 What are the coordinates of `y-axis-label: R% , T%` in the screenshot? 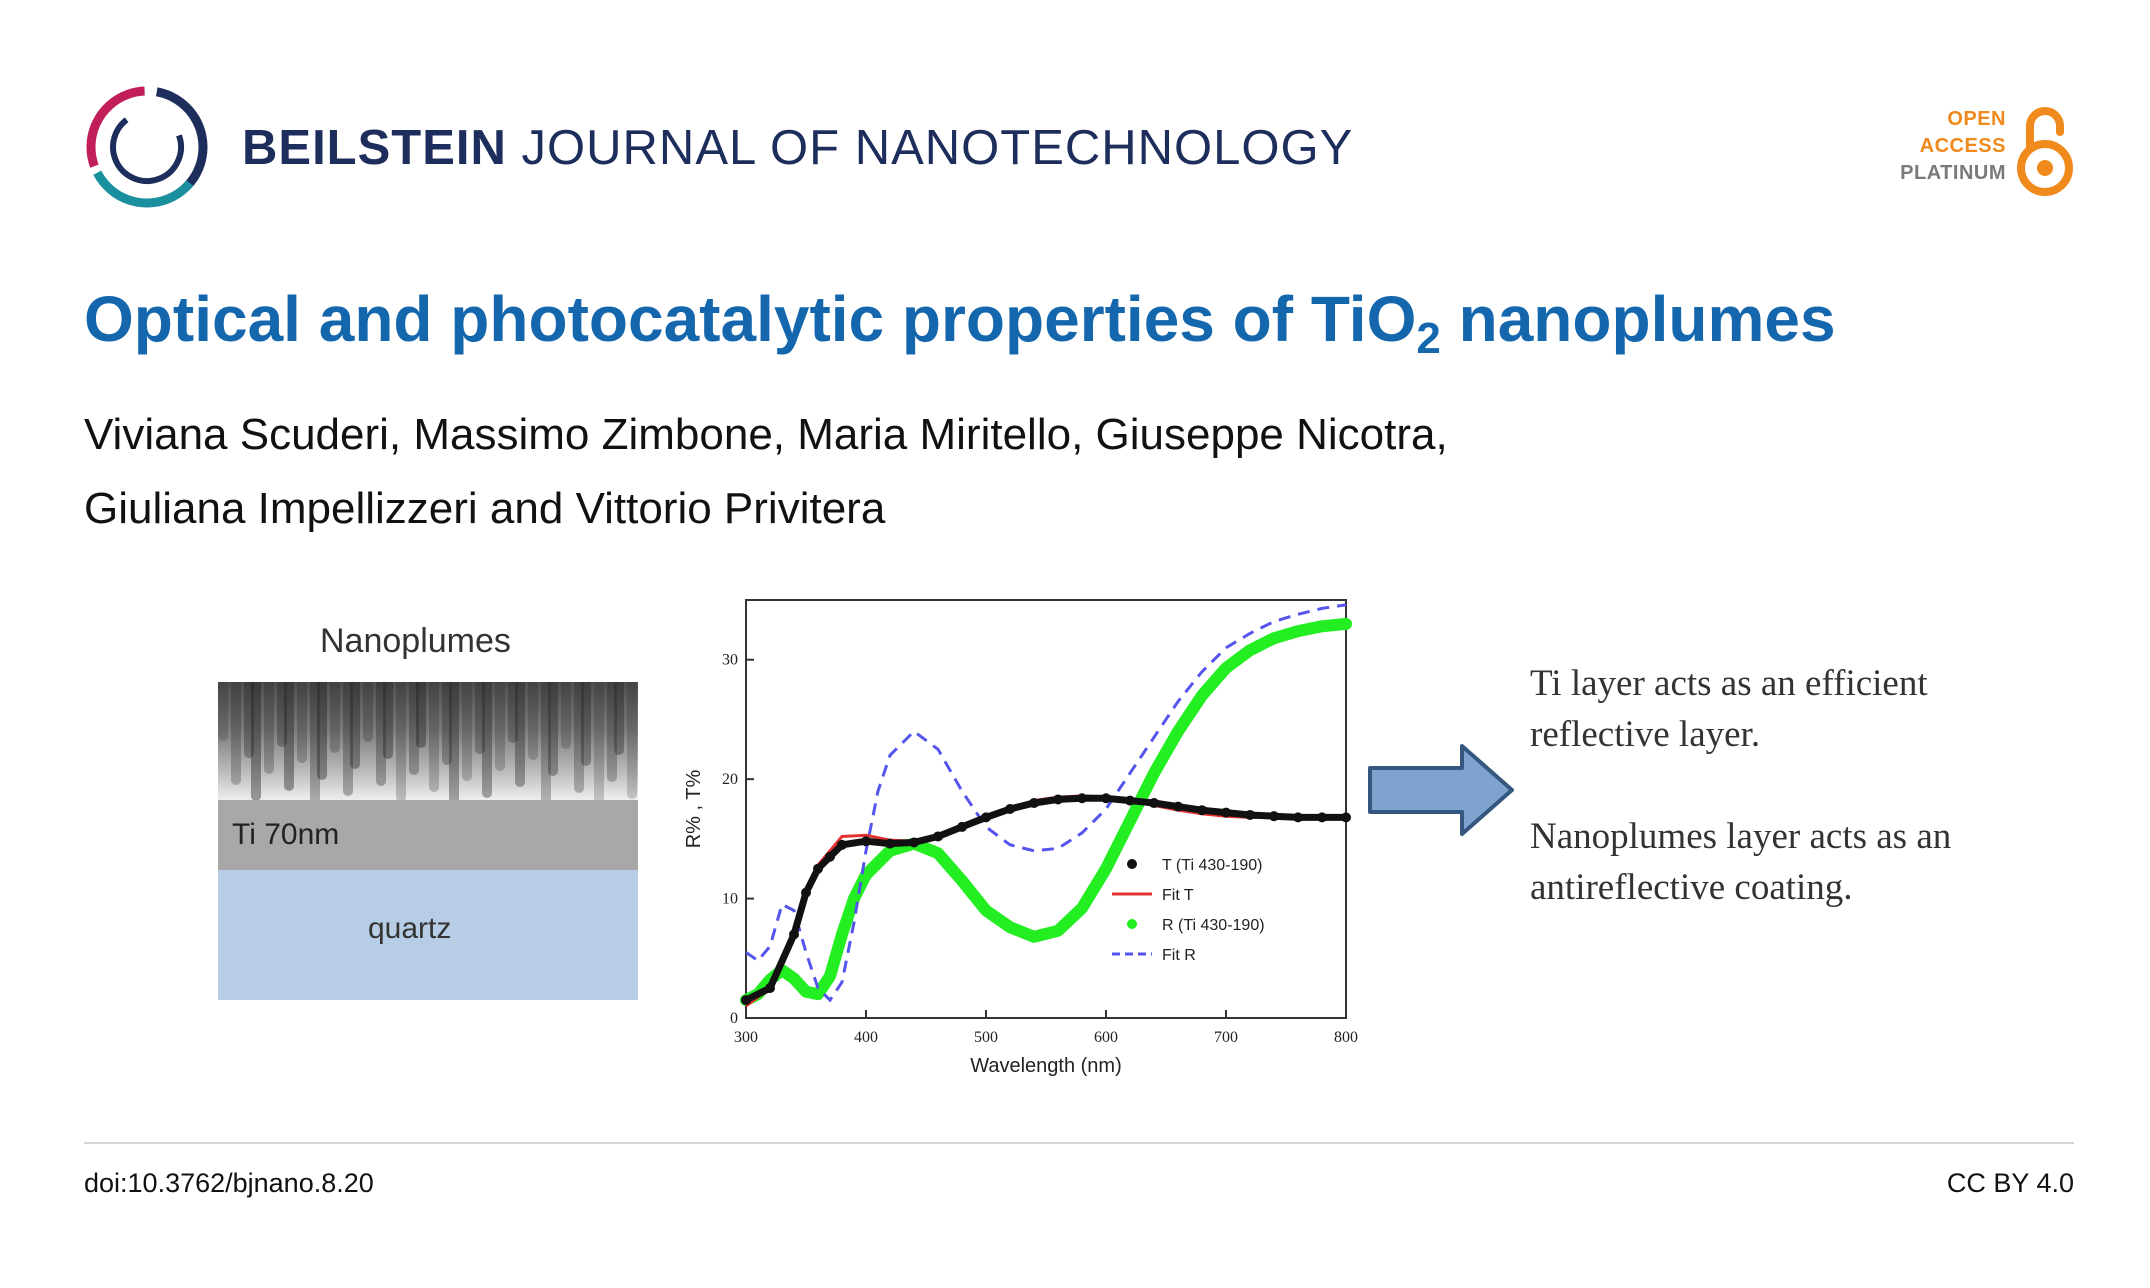 It's located at (694, 809).